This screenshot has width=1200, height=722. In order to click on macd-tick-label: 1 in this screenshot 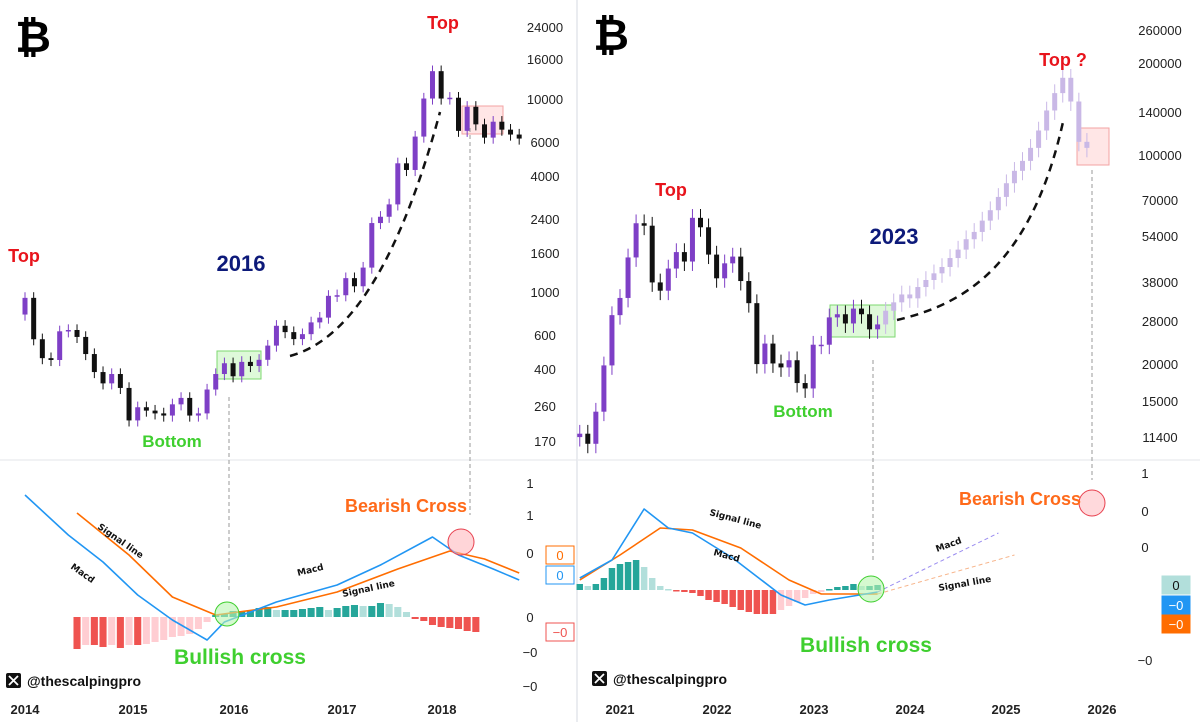, I will do `click(529, 515)`.